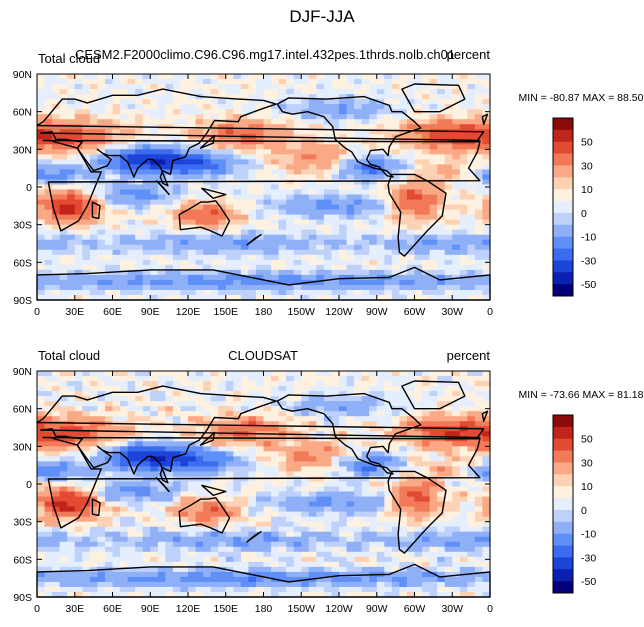  Describe the element at coordinates (22, 301) in the screenshot. I see `y-tick-label: 90S` at that location.